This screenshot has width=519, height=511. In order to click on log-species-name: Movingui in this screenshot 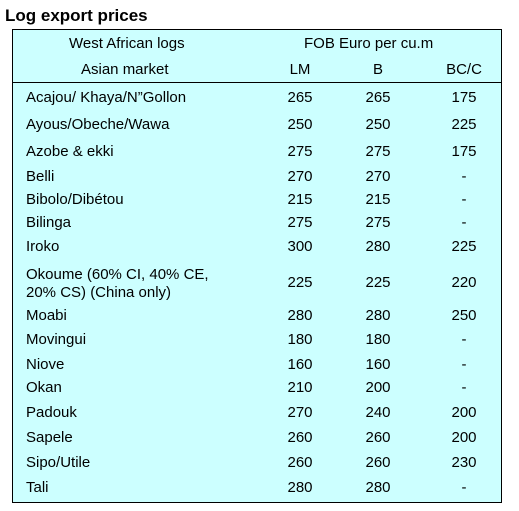, I will do `click(56, 339)`.